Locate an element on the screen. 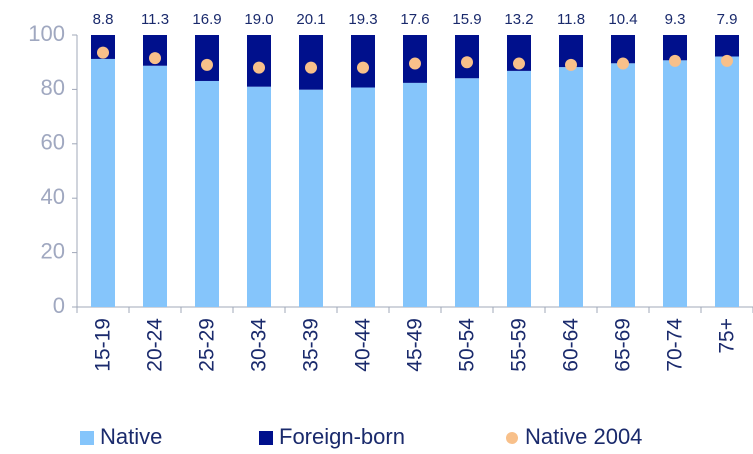  x-tick-label: 15-19 is located at coordinates (103, 345).